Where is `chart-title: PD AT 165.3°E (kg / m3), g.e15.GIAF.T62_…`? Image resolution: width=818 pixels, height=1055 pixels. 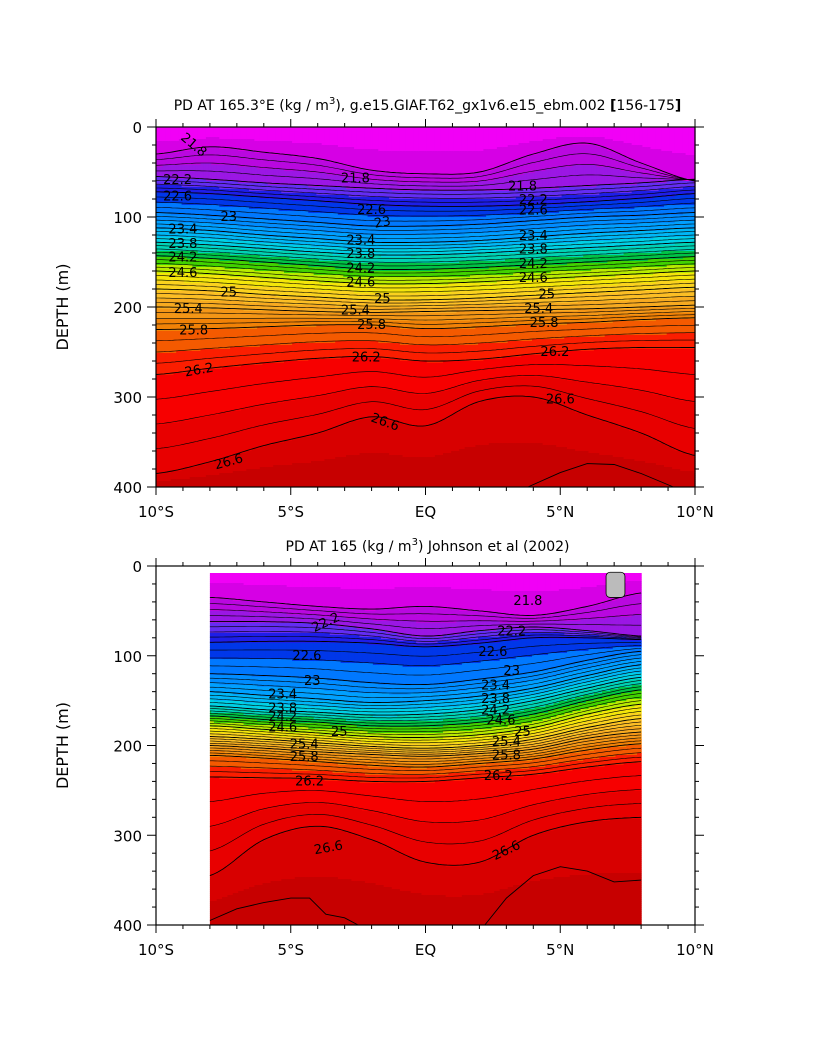
chart-title: PD AT 165.3°E (kg / m3), g.e15.GIAF.T62_… is located at coordinates (428, 105).